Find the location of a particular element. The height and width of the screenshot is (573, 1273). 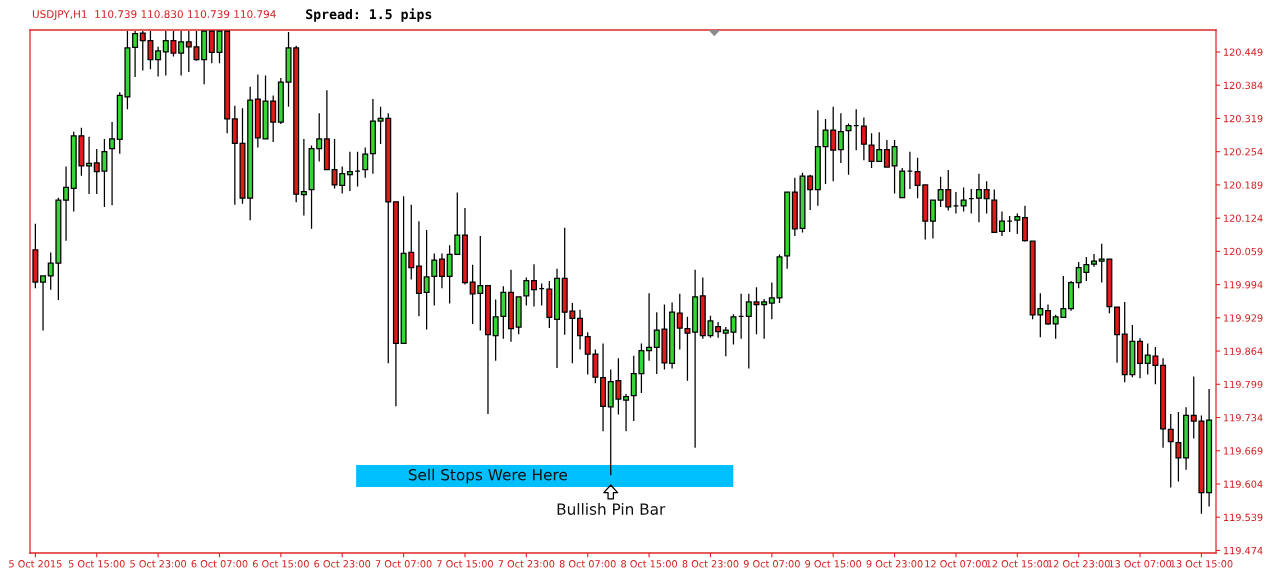

x-tick-label: 8 Oct 15:00 is located at coordinates (649, 564).